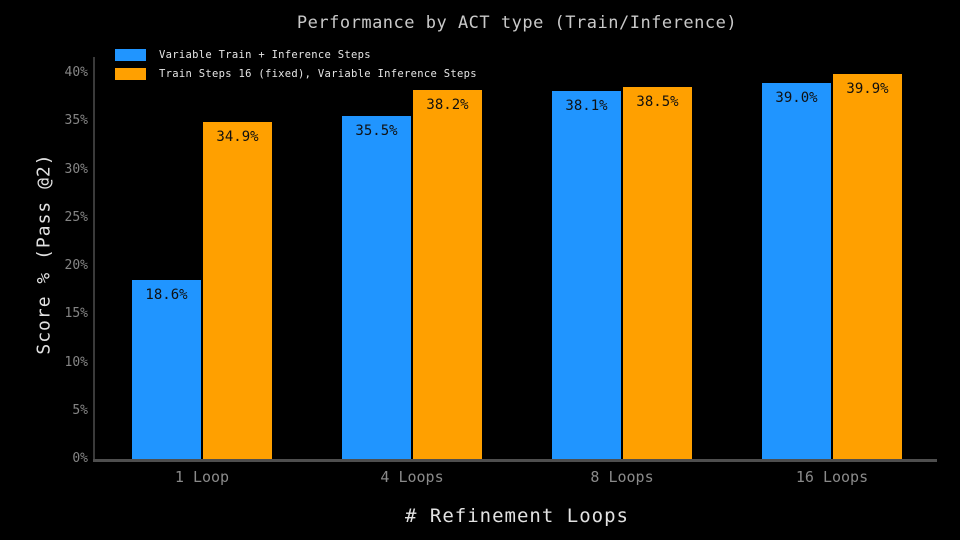 This screenshot has height=540, width=960. Describe the element at coordinates (202, 477) in the screenshot. I see `x-tick-label: 1 Loop` at that location.